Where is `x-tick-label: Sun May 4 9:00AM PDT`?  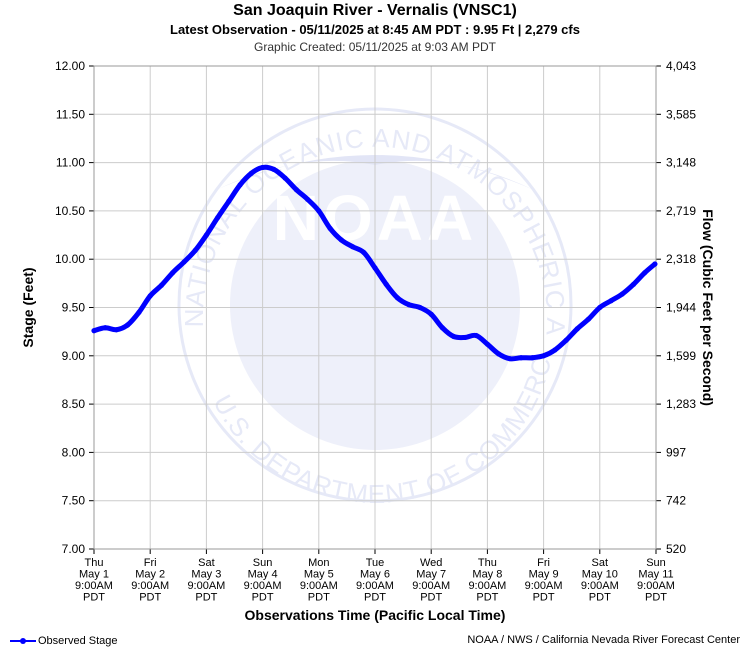
x-tick-label: Sun May 4 9:00AM PDT is located at coordinates (263, 580).